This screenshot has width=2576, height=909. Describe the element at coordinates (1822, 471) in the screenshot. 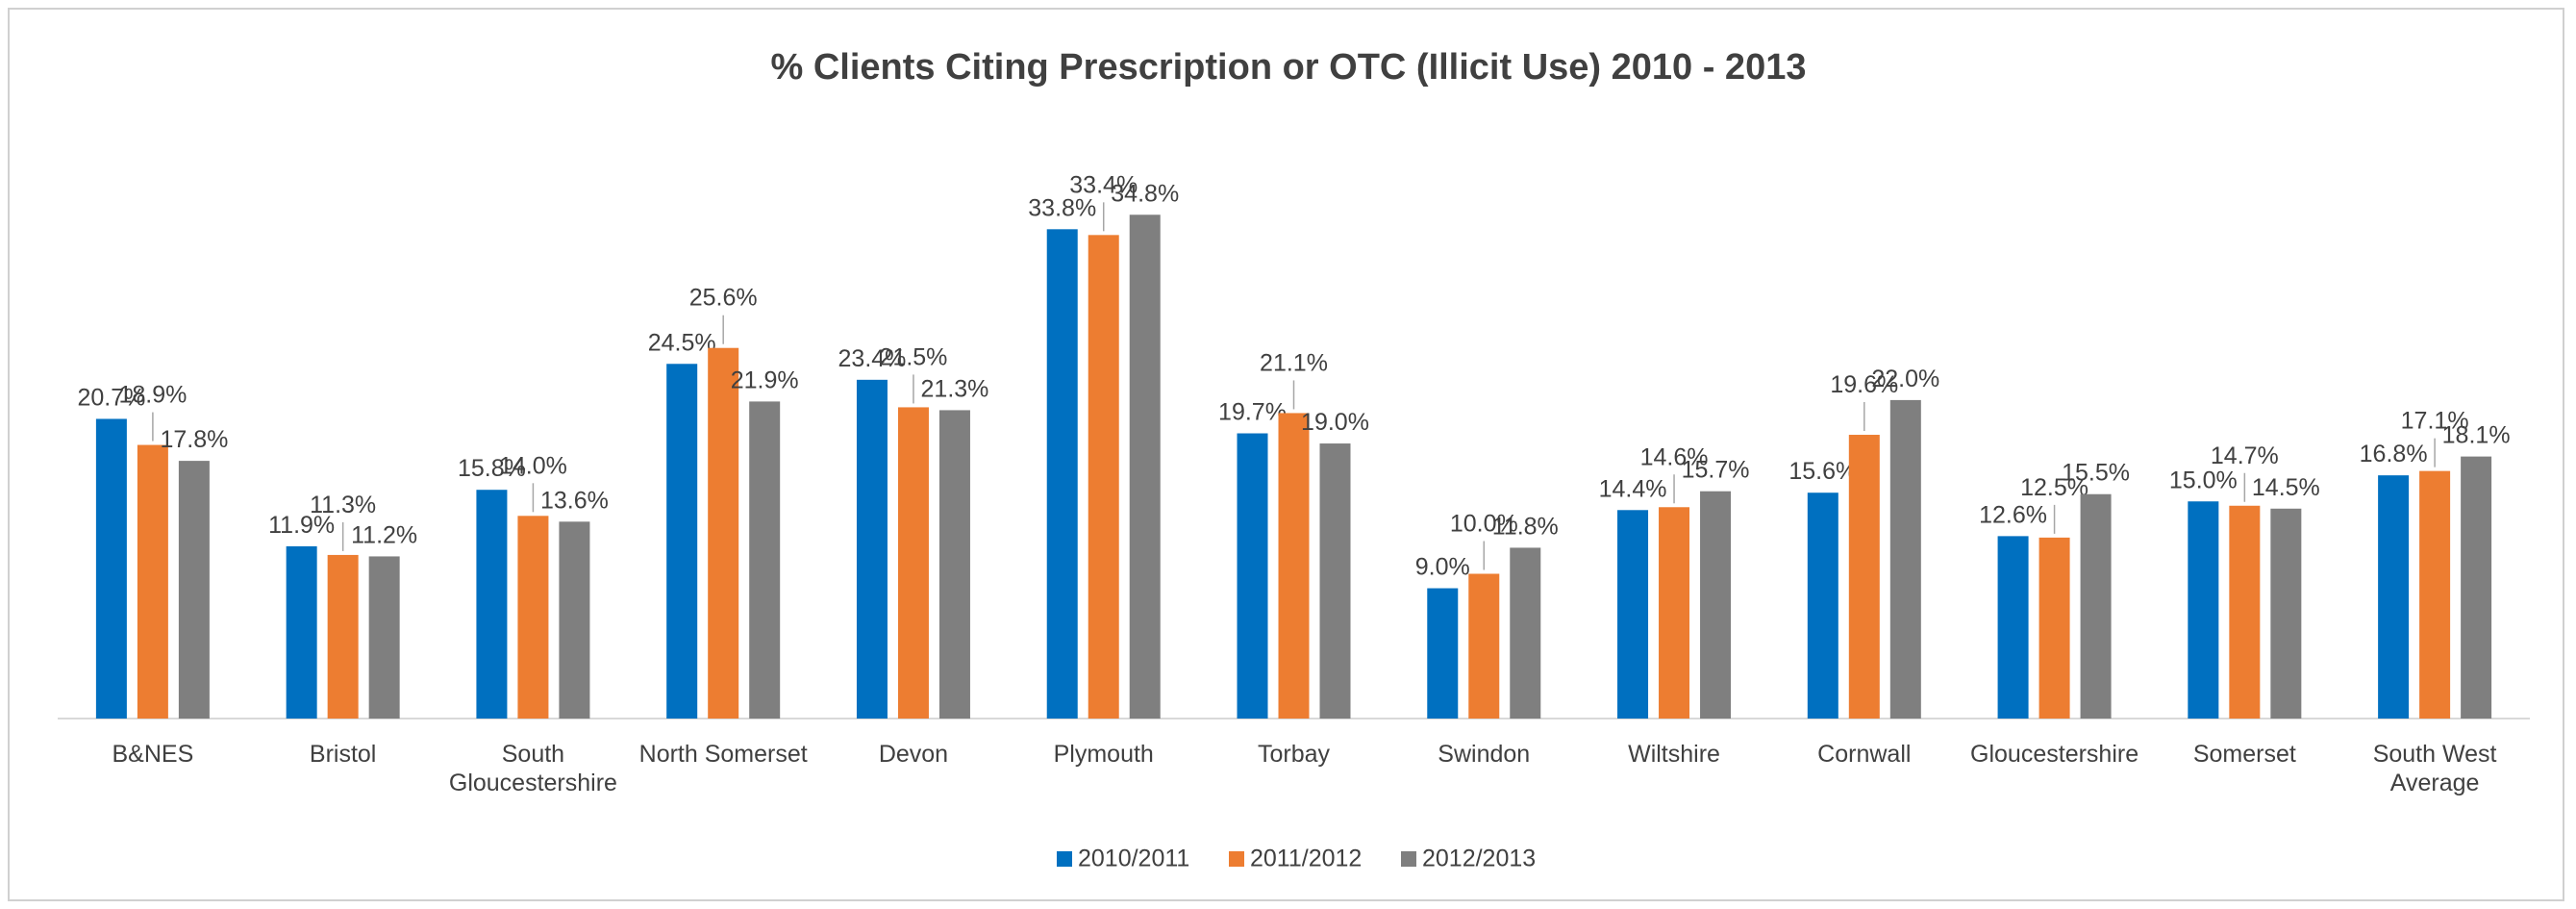

I see `data-label: 15.6%` at that location.